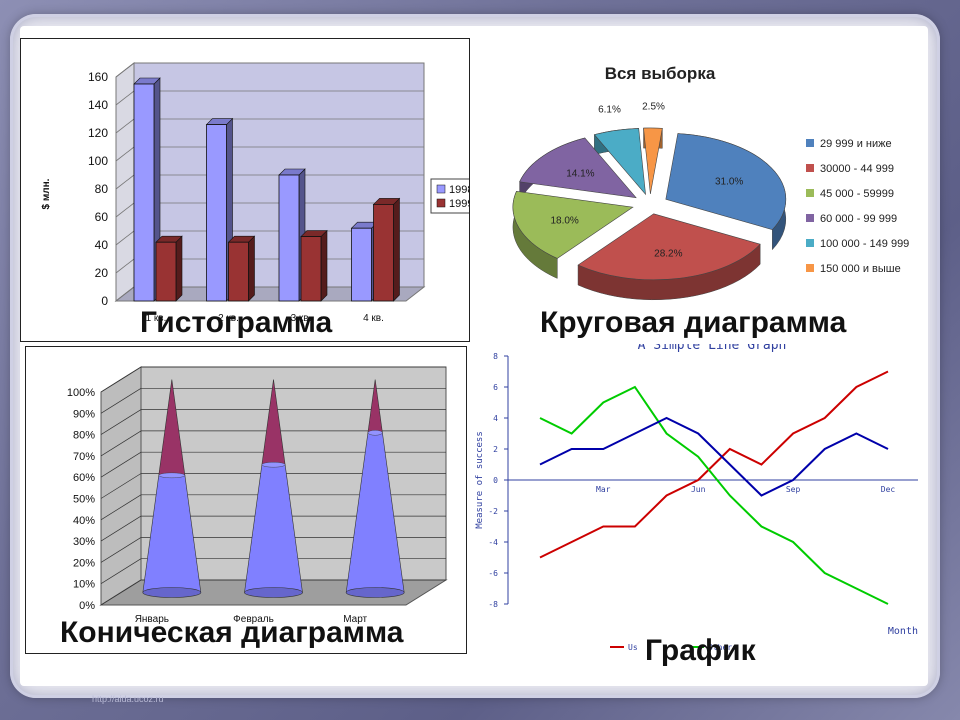 This screenshot has width=960, height=720. Describe the element at coordinates (856, 144) in the screenshot. I see `pie-legend-label: 29 999 и ниже` at that location.